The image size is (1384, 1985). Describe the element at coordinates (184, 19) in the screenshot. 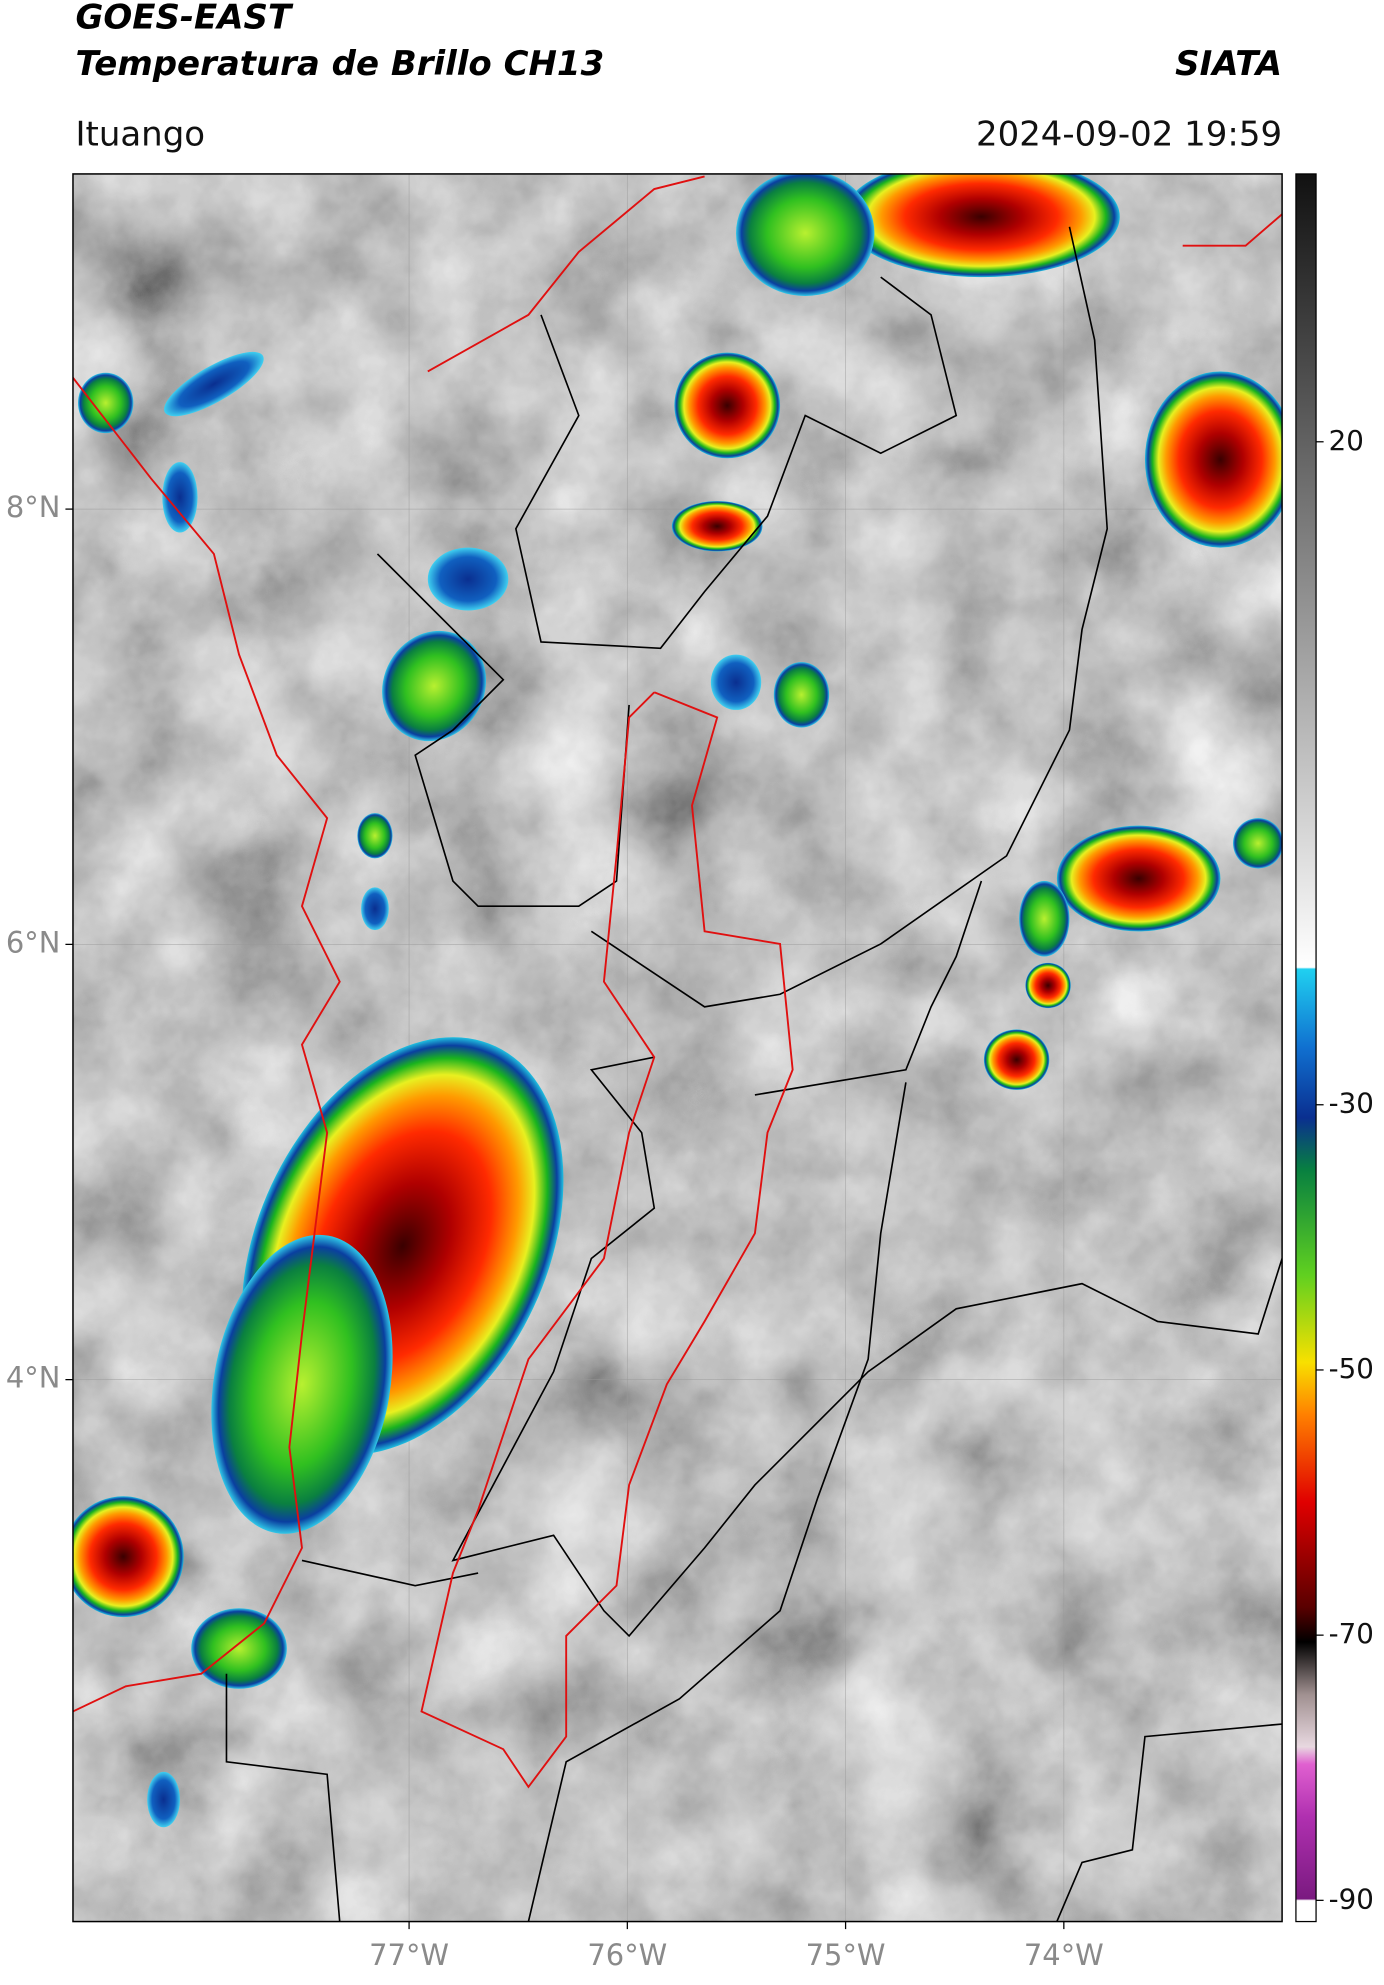

I see `title: GOES-EAST` at that location.